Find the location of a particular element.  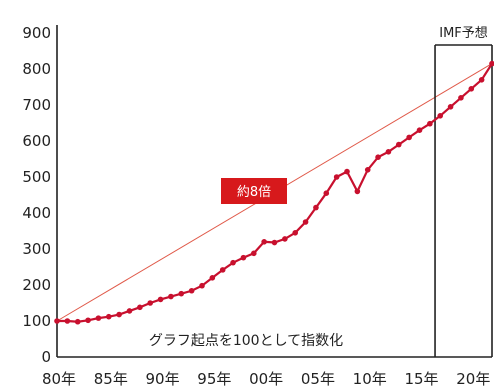

x-tick-label: 80年 is located at coordinates (59, 379).